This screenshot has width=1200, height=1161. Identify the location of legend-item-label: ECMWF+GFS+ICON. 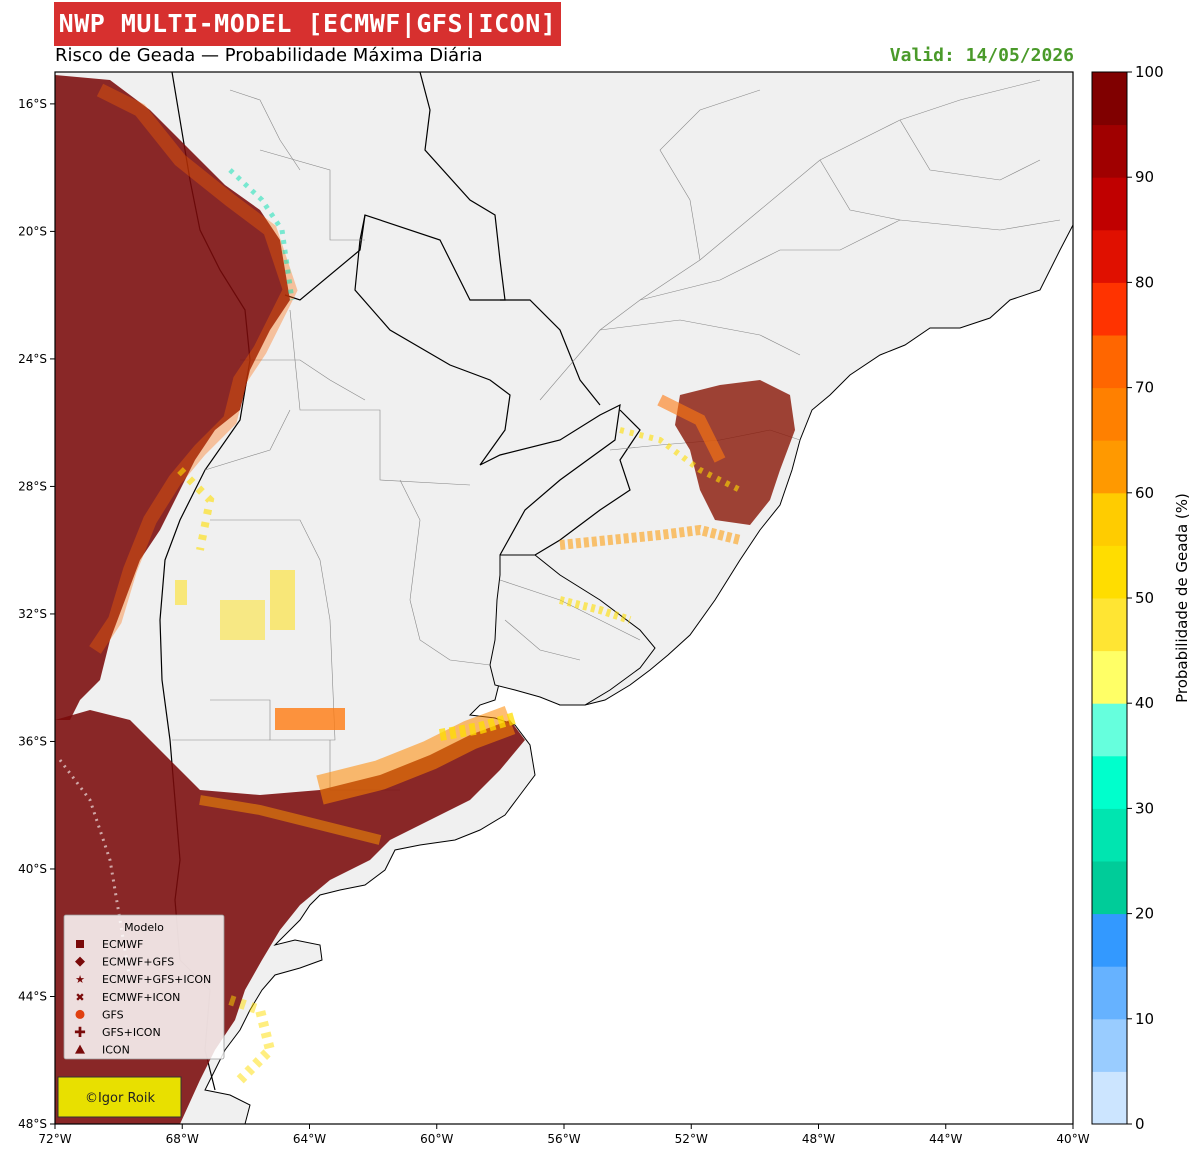
(156, 979).